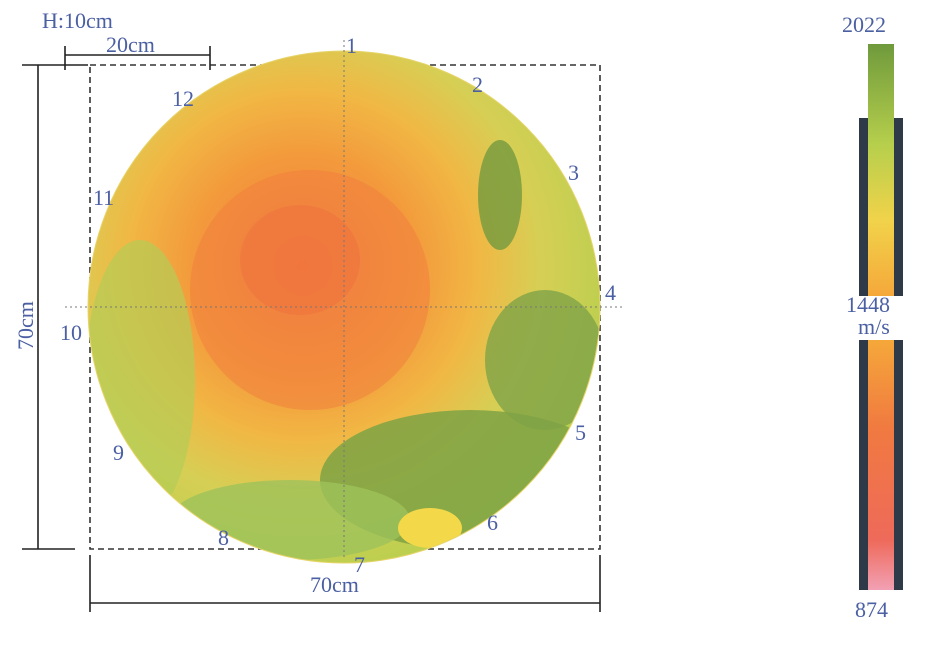 Image resolution: width=939 pixels, height=646 pixels. Describe the element at coordinates (130, 44) in the screenshot. I see `inner-width-label: 20cm` at that location.